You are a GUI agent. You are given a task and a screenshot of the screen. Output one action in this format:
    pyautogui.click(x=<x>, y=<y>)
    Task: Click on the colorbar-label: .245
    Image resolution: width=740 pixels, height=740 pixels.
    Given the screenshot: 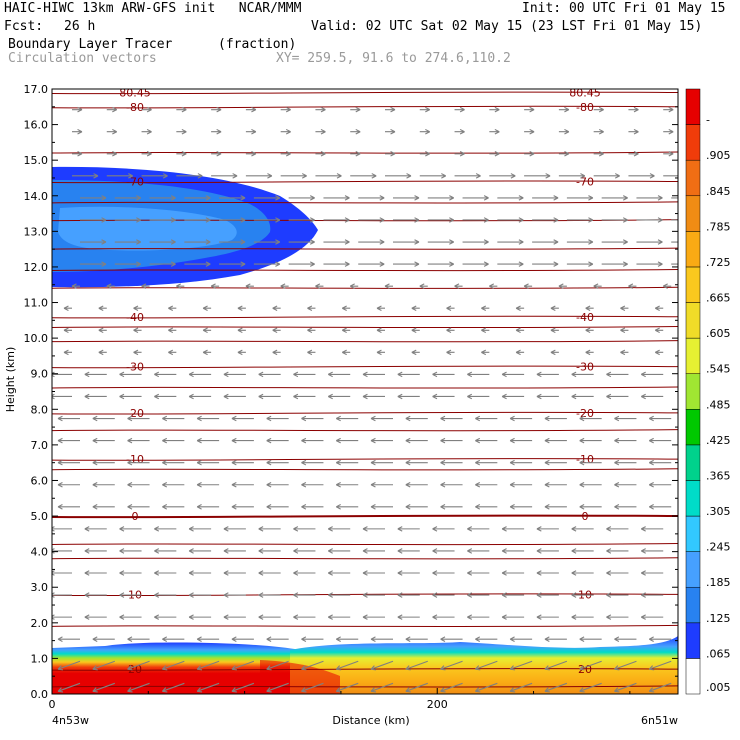 What is the action you would take?
    pyautogui.click(x=718, y=547)
    